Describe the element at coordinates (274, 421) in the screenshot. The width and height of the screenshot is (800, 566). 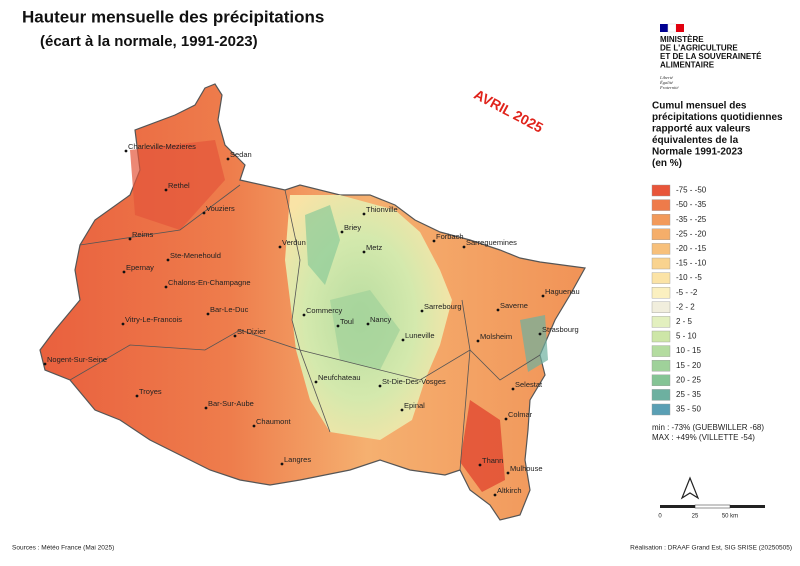
I see `town-label: Chaumont` at that location.